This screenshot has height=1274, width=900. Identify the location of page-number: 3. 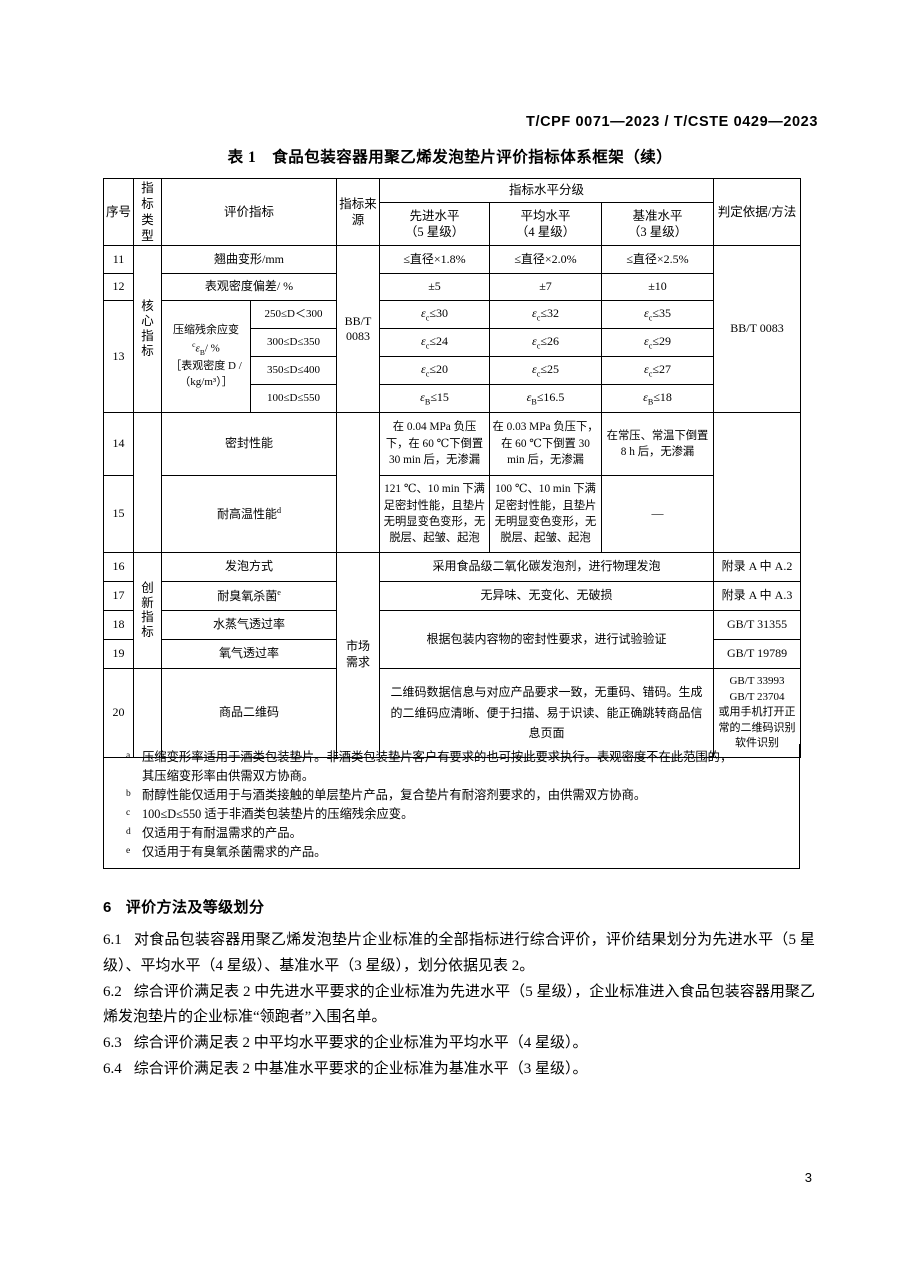
(808, 1177).